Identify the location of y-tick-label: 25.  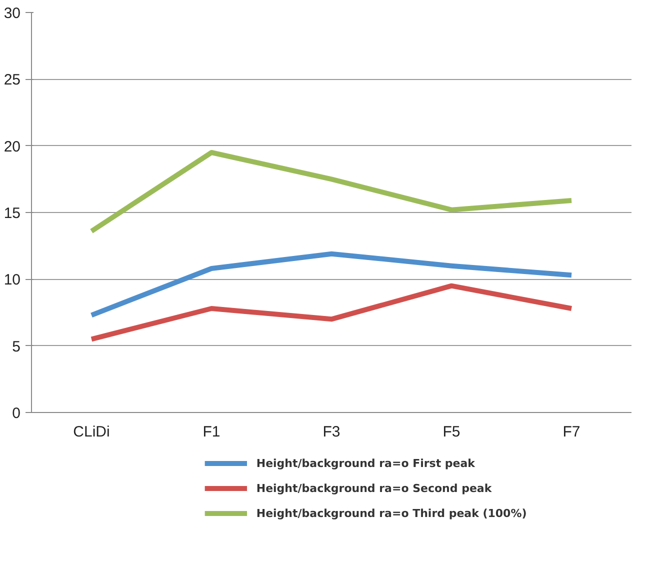
(12, 80).